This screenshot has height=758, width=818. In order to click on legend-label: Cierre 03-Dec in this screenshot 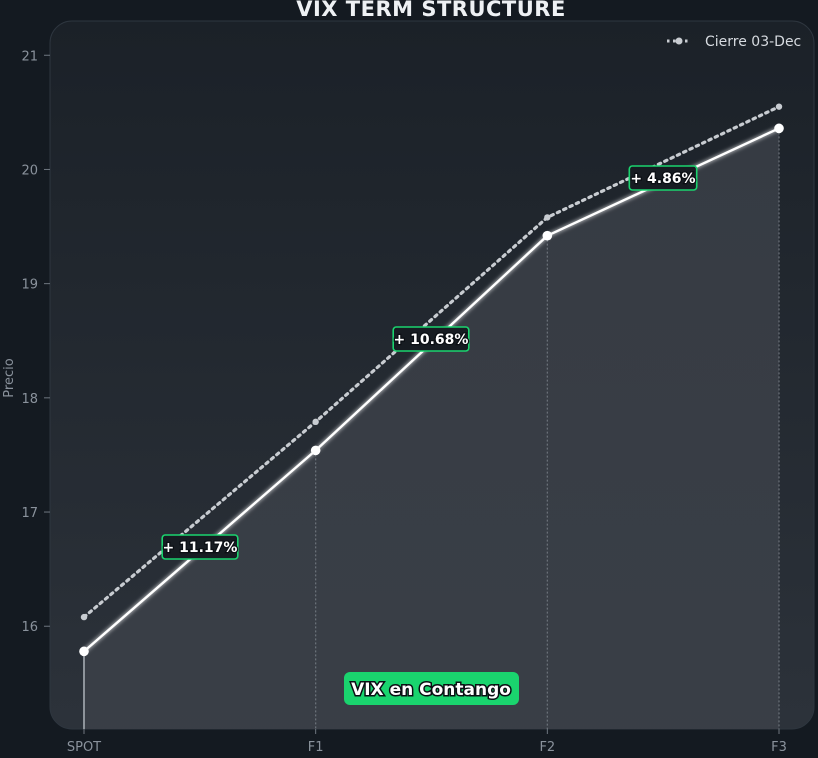, I will do `click(753, 42)`.